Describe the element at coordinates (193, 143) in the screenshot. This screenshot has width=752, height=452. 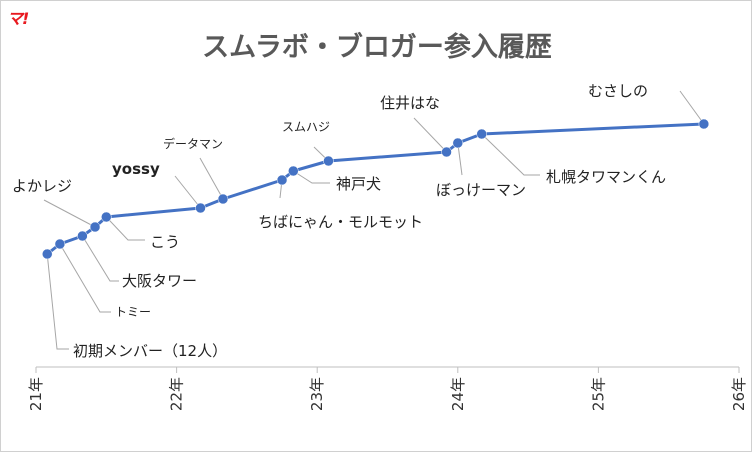
I see `data-label: データマン` at that location.